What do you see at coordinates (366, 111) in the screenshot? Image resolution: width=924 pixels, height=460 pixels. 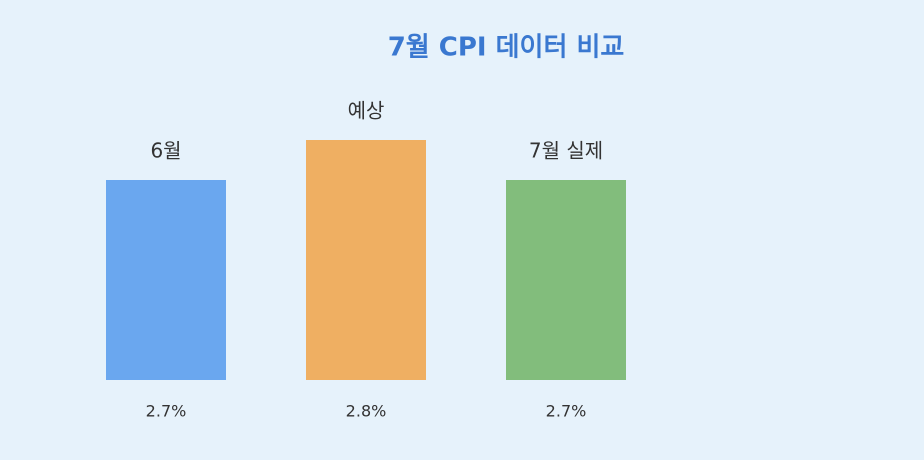 I see `category-label: 예상` at bounding box center [366, 111].